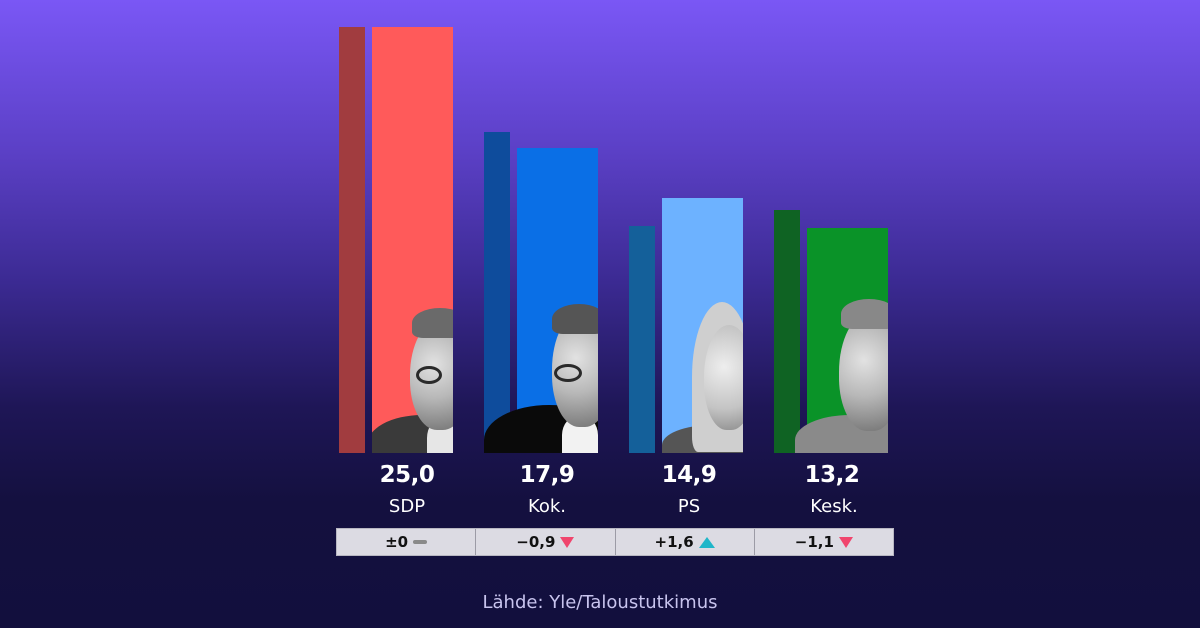 This screenshot has height=628, width=1200. What do you see at coordinates (689, 506) in the screenshot?
I see `label-ps: PS` at bounding box center [689, 506].